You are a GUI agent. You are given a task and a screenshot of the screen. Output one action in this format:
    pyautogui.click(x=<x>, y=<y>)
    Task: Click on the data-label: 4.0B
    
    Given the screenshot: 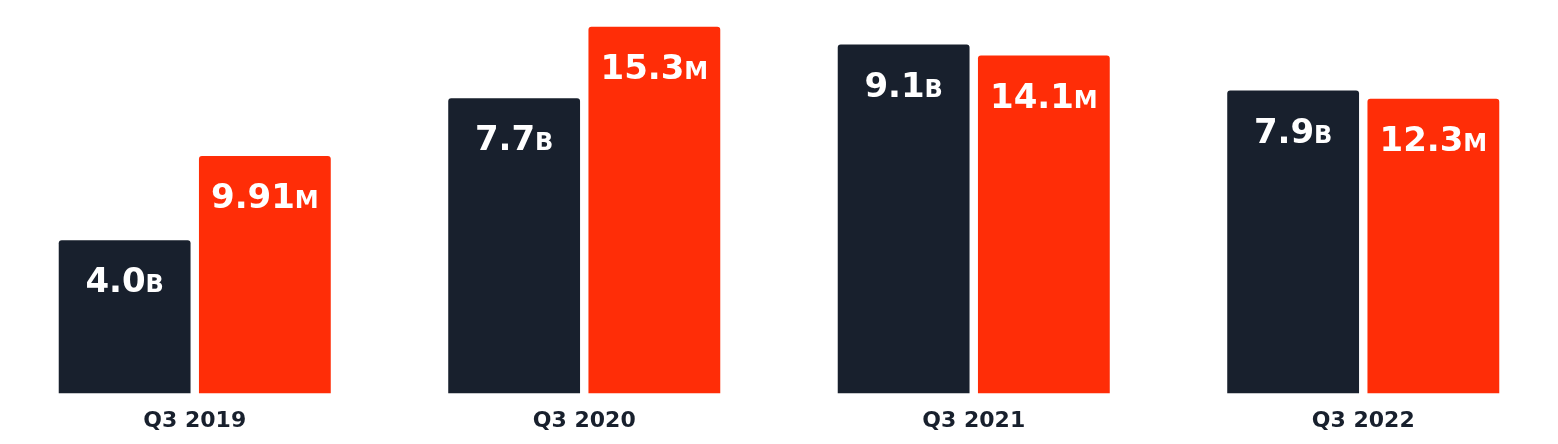 What is the action you would take?
    pyautogui.click(x=124, y=280)
    